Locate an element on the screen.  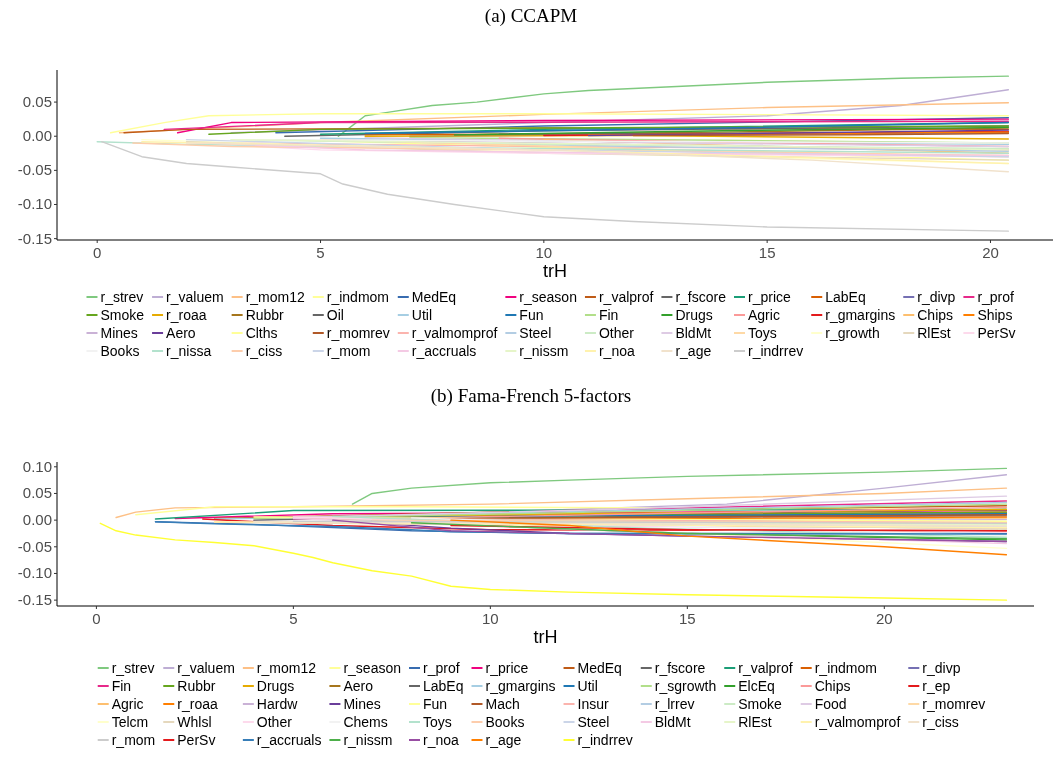
legend-label: Chems is located at coordinates (365, 722).